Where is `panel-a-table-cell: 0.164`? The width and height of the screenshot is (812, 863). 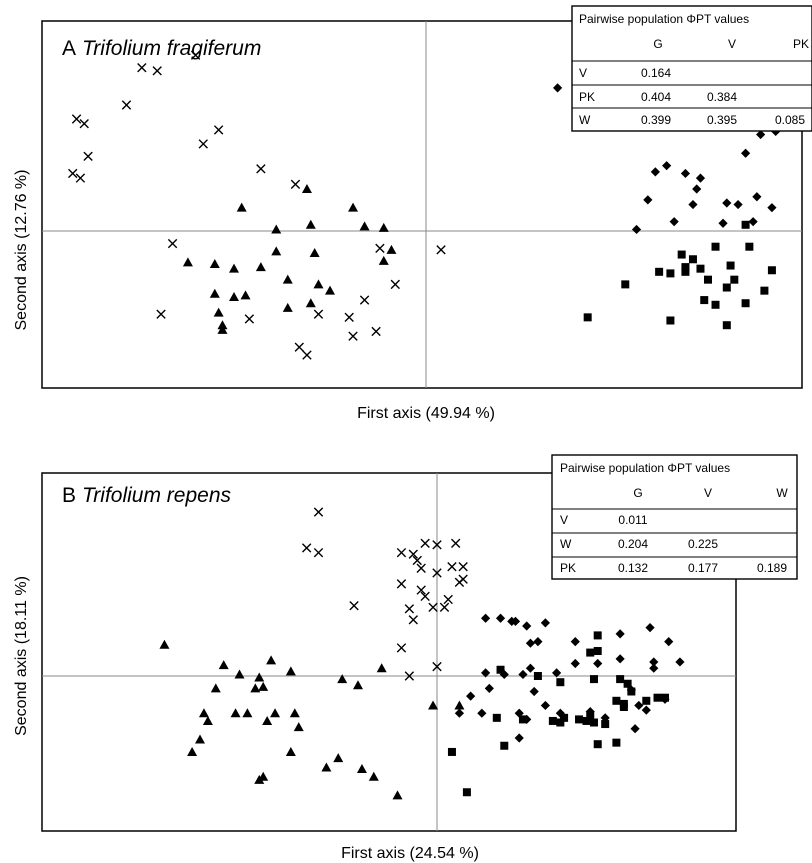 panel-a-table-cell: 0.164 is located at coordinates (656, 73).